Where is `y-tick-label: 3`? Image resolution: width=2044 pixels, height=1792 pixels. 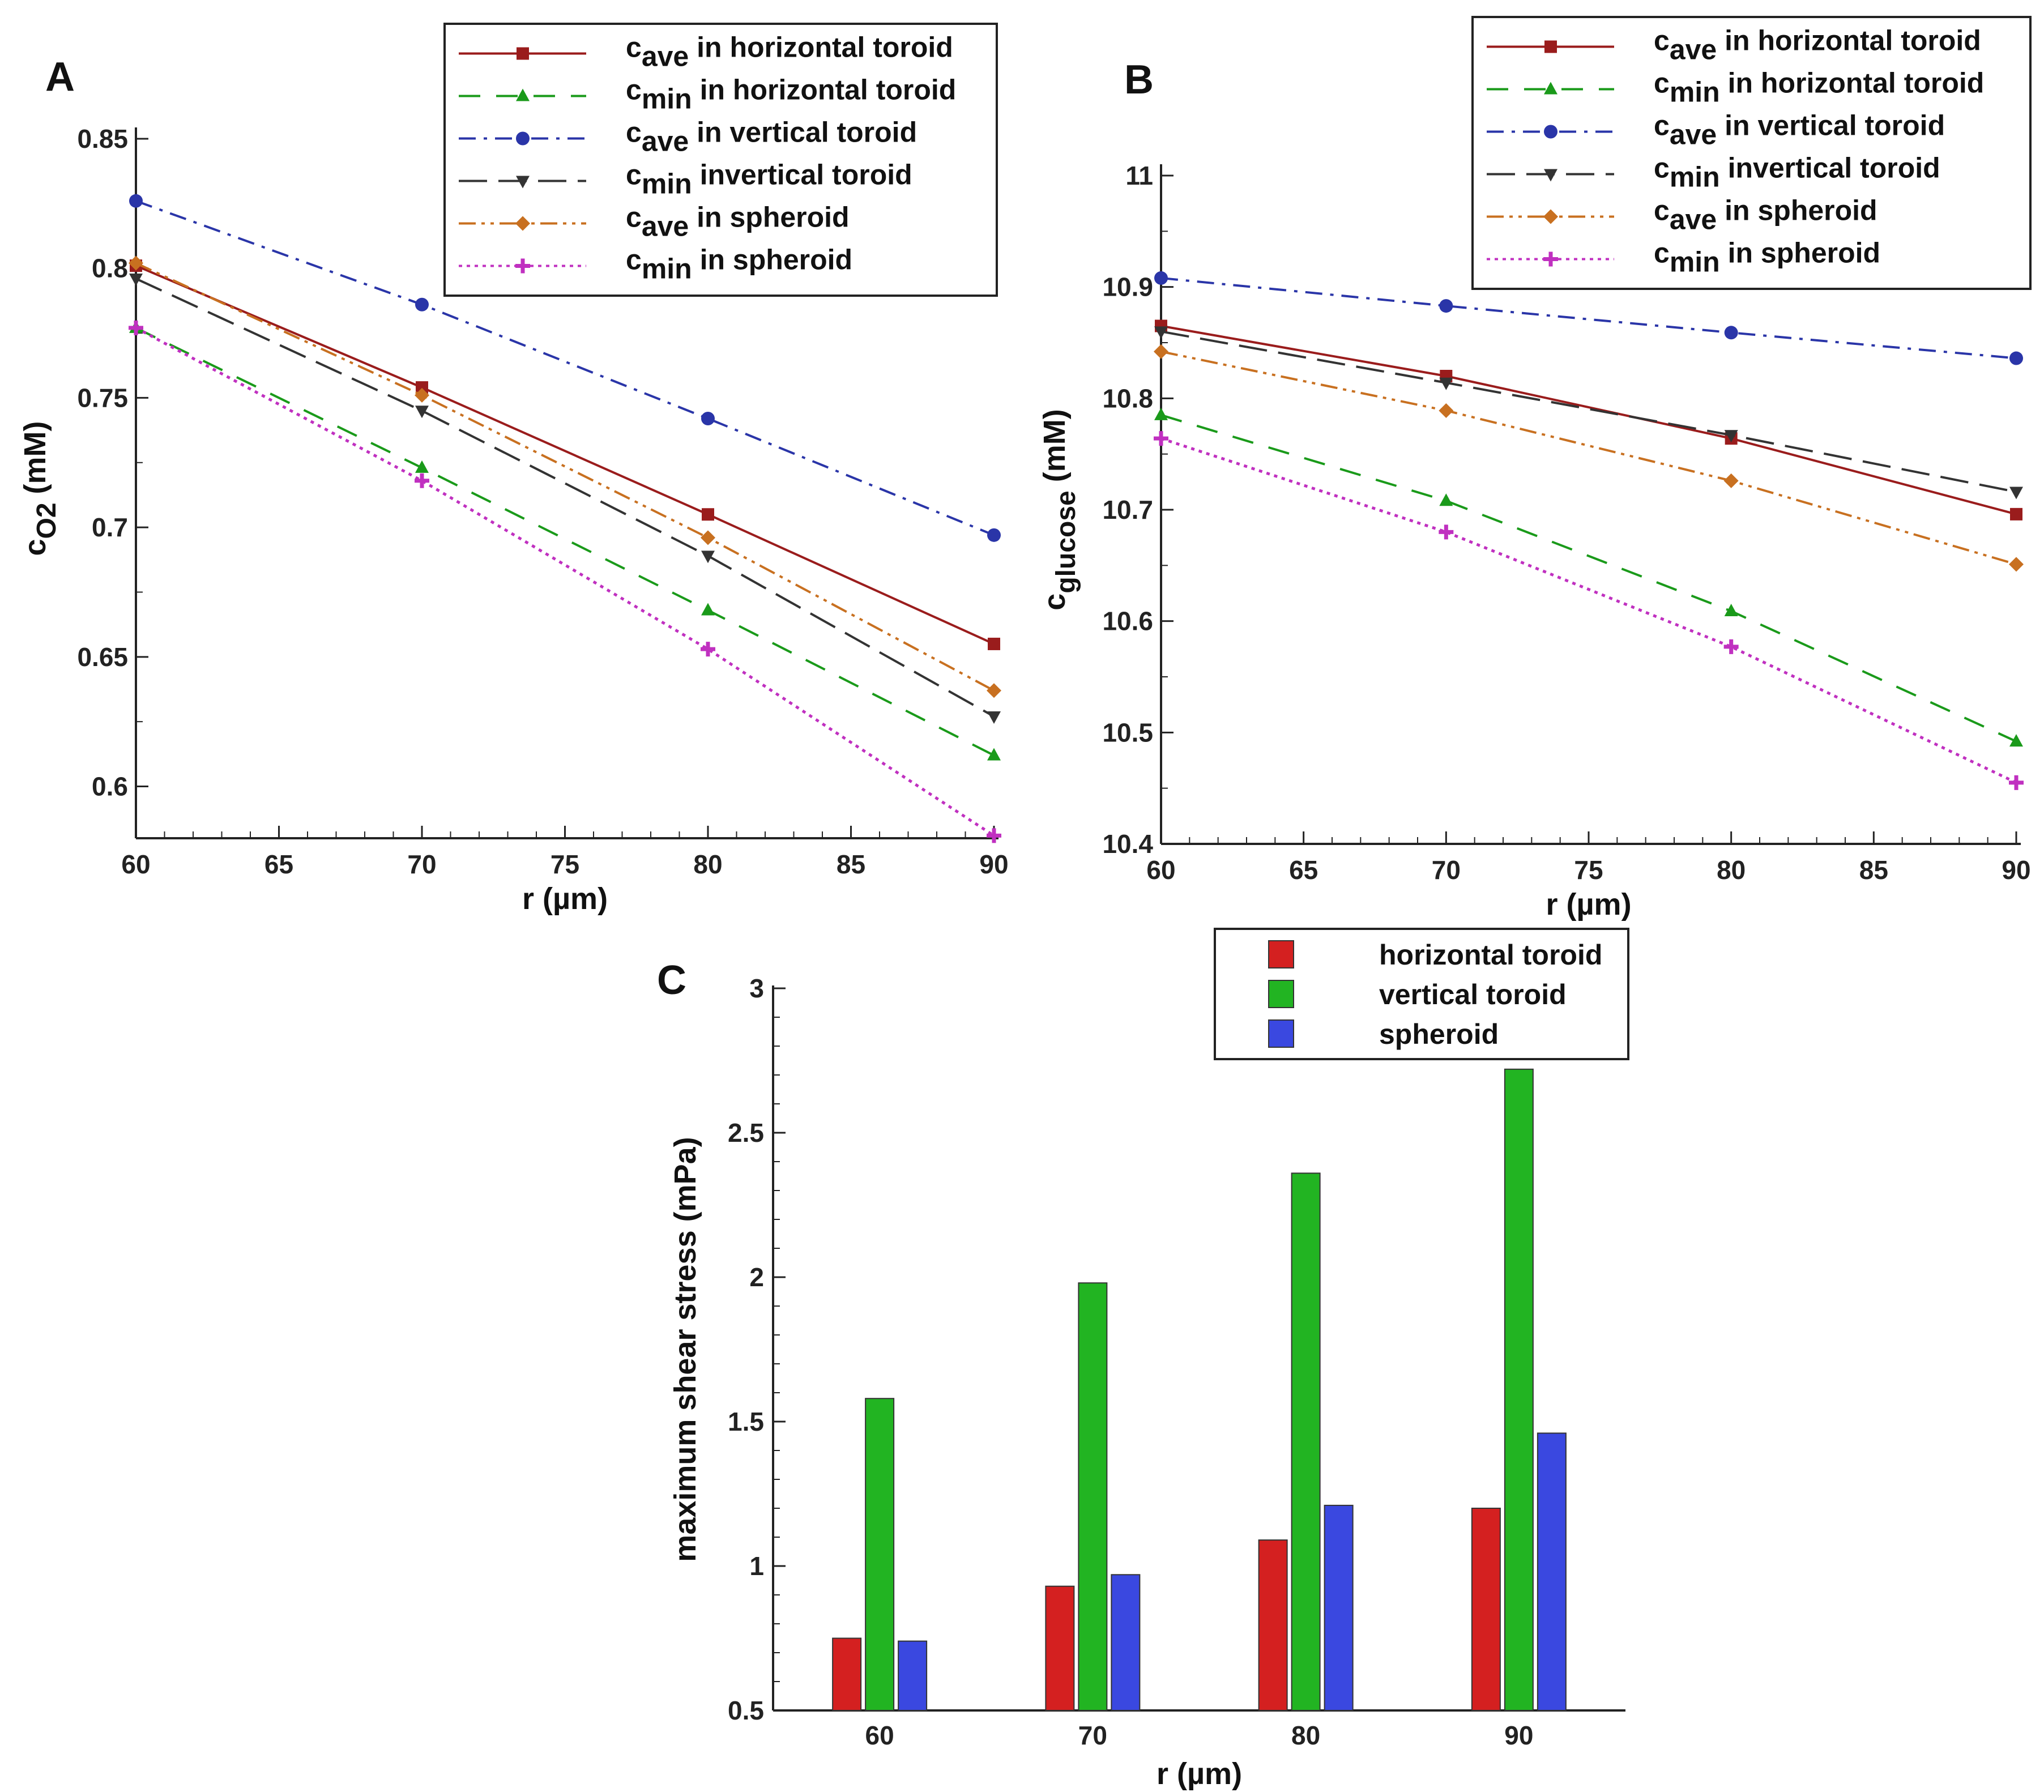 y-tick-label: 3 is located at coordinates (756, 988).